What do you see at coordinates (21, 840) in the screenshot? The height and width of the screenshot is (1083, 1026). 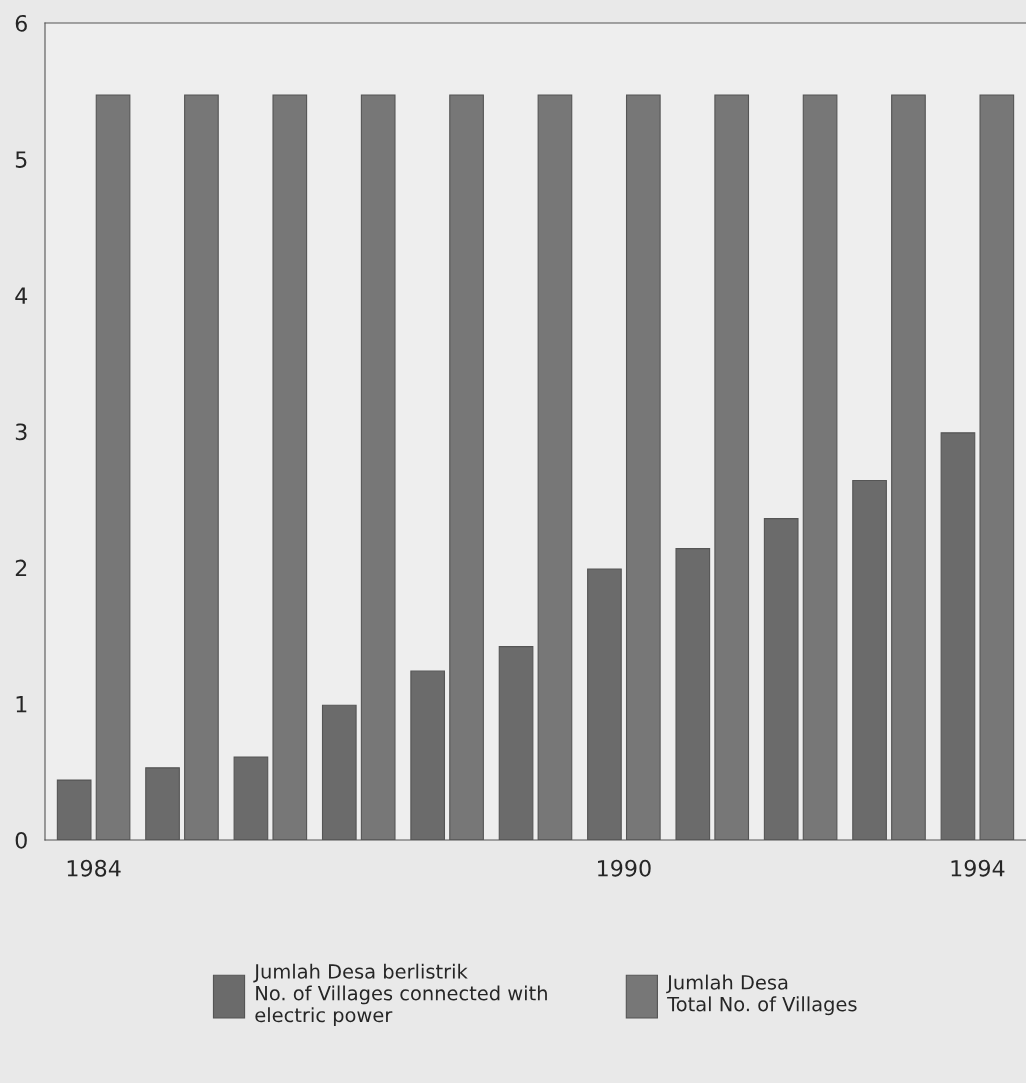 I see `y-tick-label: 0` at bounding box center [21, 840].